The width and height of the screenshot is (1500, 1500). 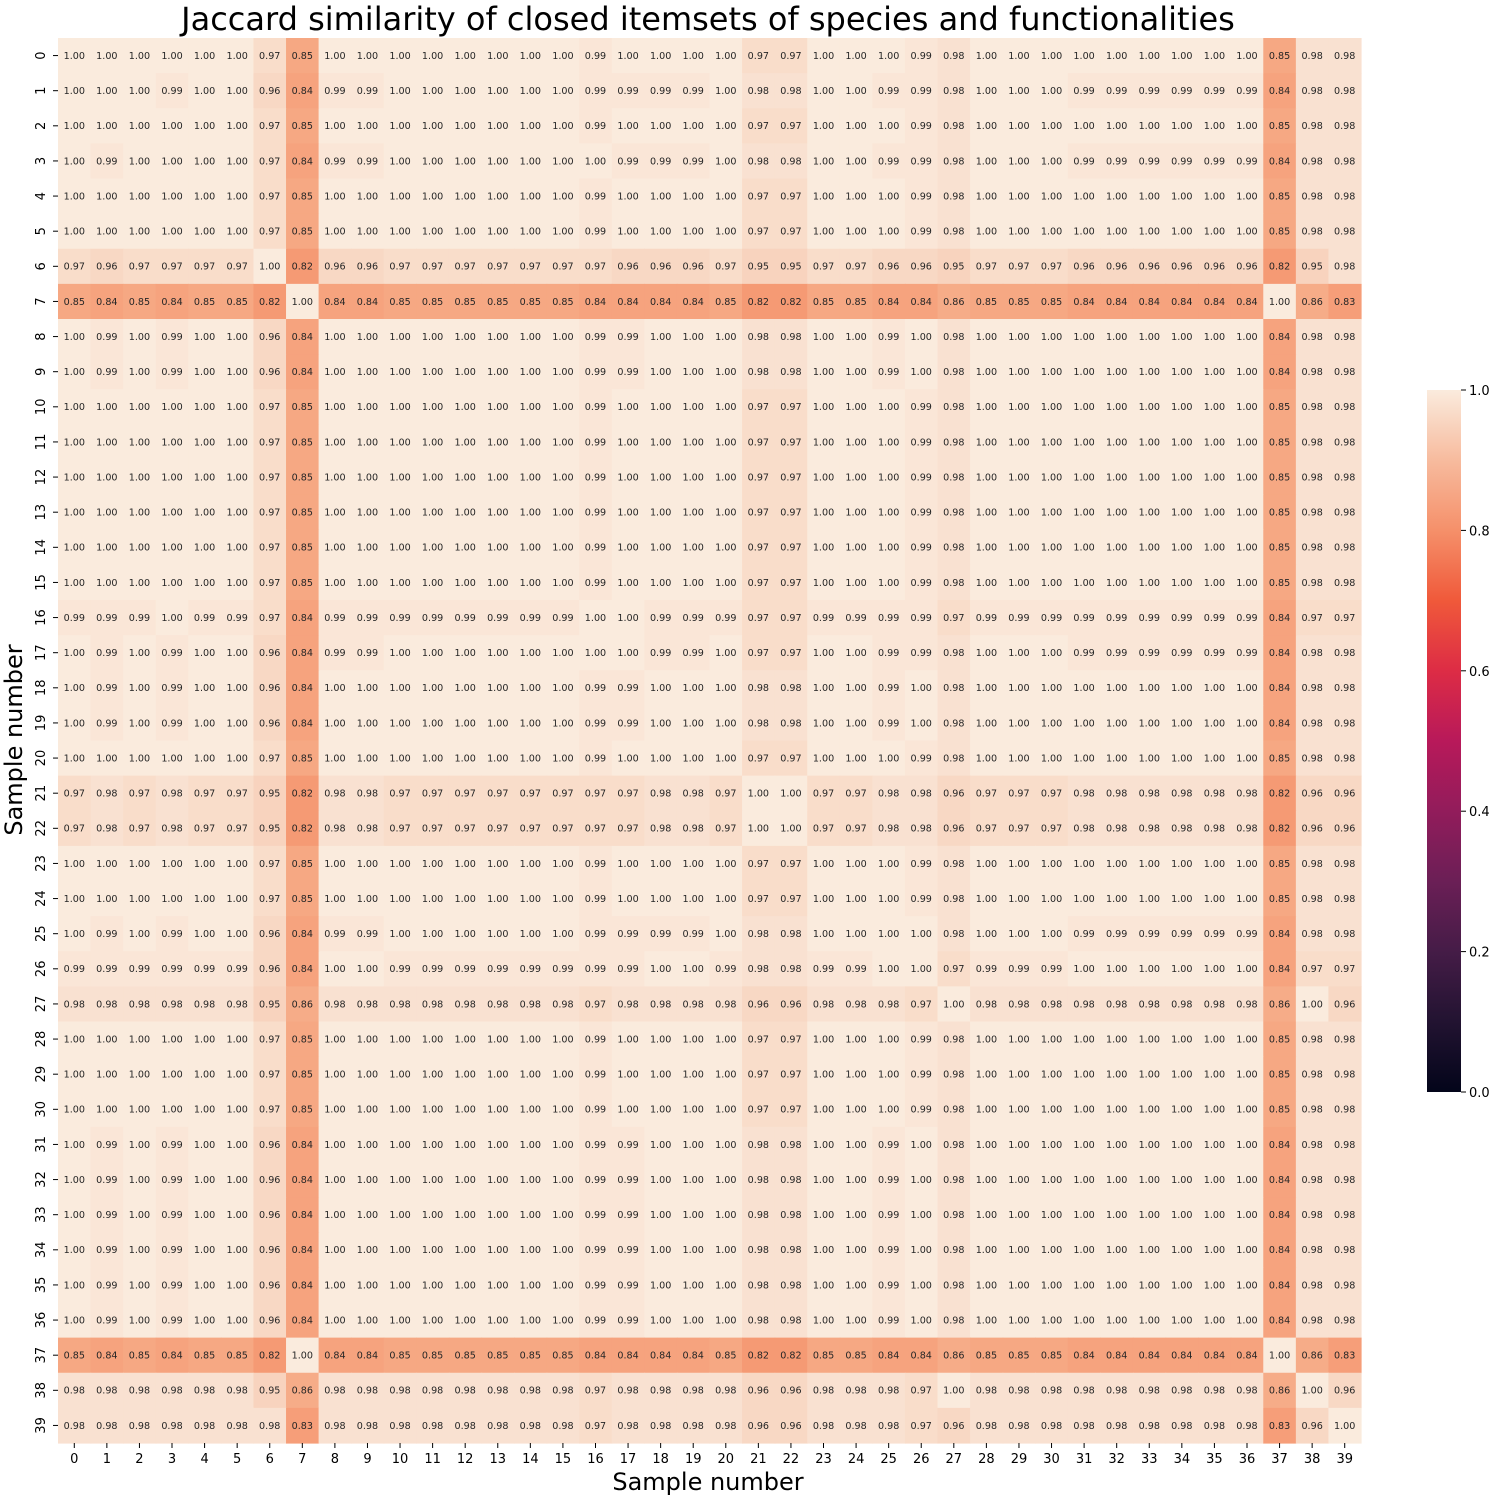 I want to click on x-tick-label: 29, so click(x=1019, y=1459).